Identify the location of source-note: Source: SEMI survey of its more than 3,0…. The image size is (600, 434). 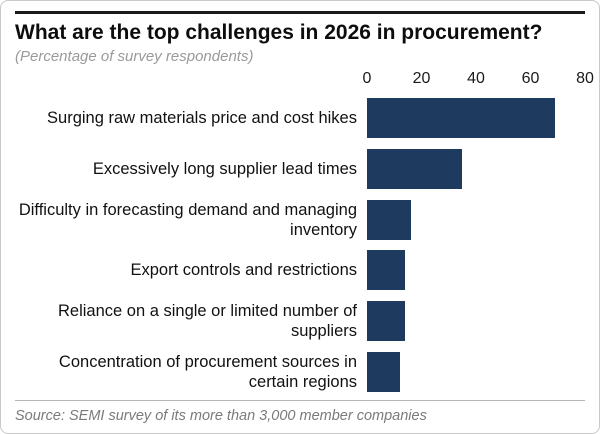
(221, 416).